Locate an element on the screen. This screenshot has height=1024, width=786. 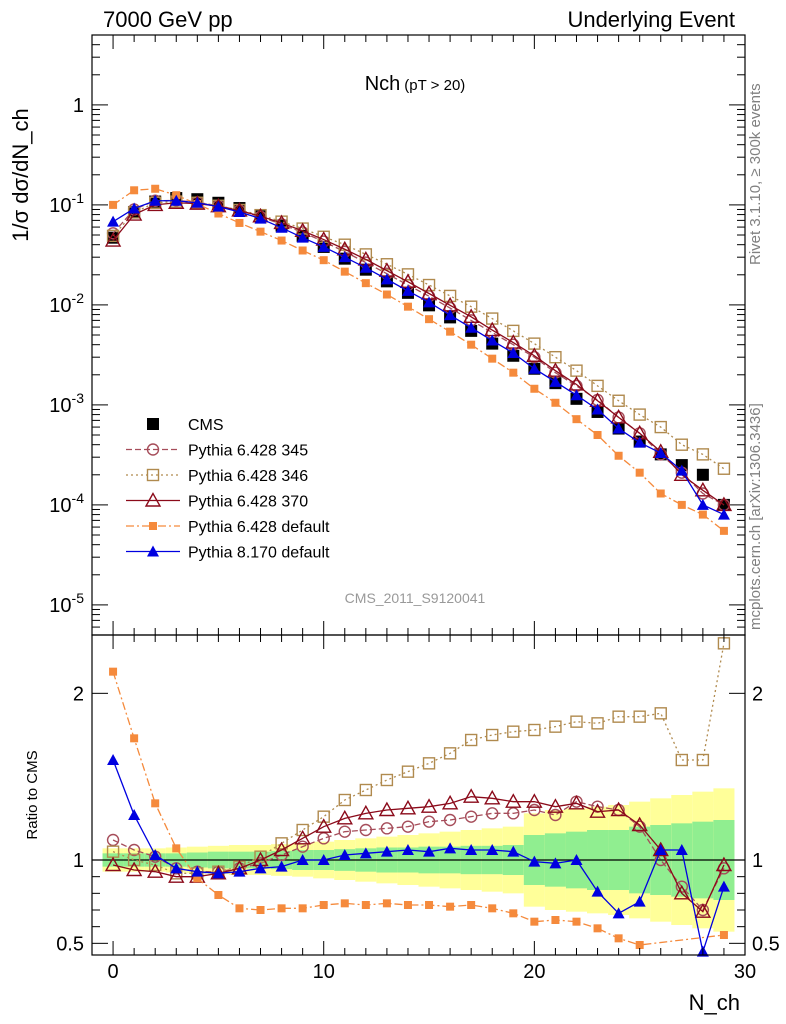
main-y-axis-title: 1/σ dσ/dN_ch is located at coordinates (20, 175).